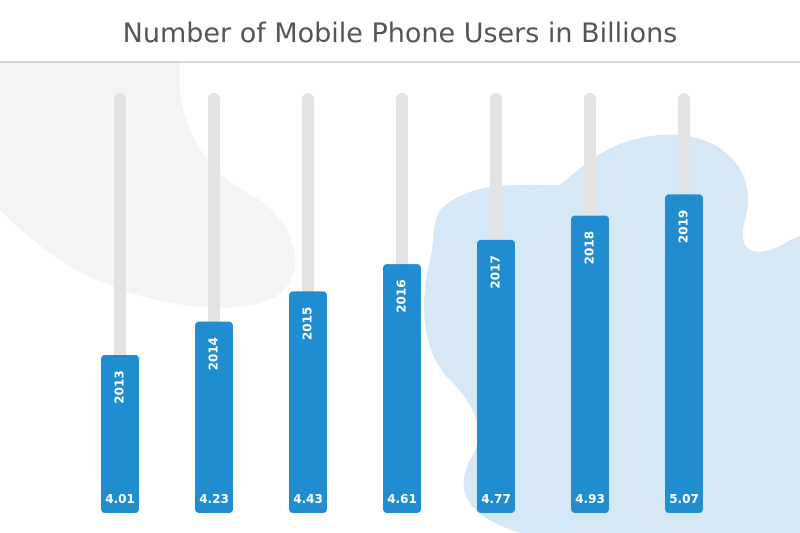 This screenshot has width=800, height=533. Describe the element at coordinates (120, 434) in the screenshot. I see `bar-2013` at that location.